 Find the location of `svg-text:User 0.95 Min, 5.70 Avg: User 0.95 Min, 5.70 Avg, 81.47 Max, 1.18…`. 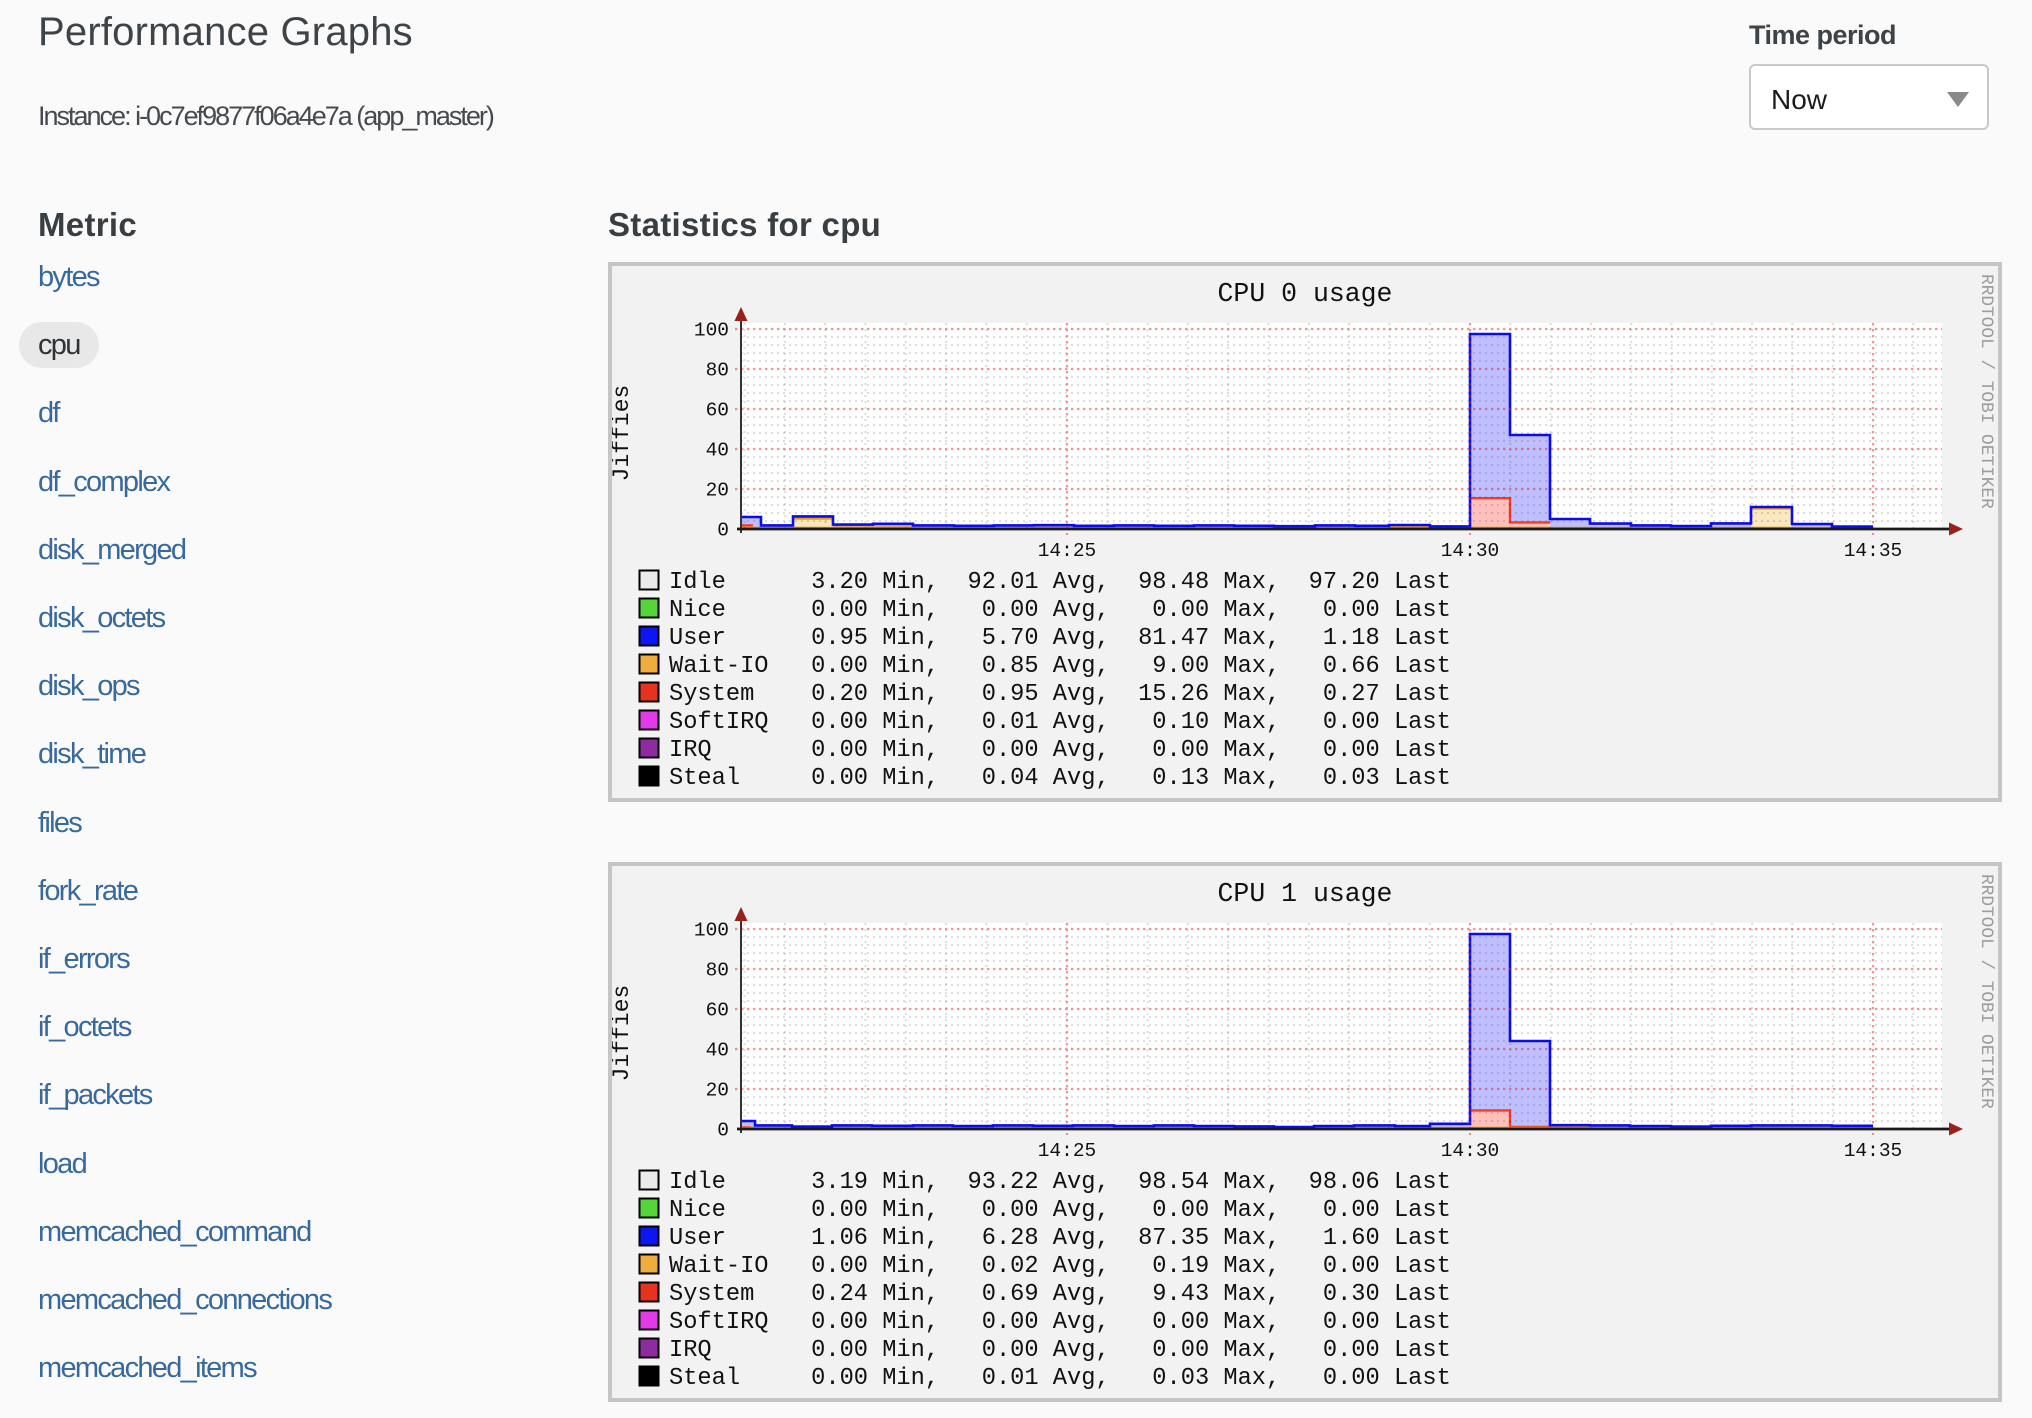

svg-text:User 0.95 Min, 5.70 Avg: User 0.95 Min, 5.70 Avg, 81.47 Max, 1.18… is located at coordinates (1060, 638).